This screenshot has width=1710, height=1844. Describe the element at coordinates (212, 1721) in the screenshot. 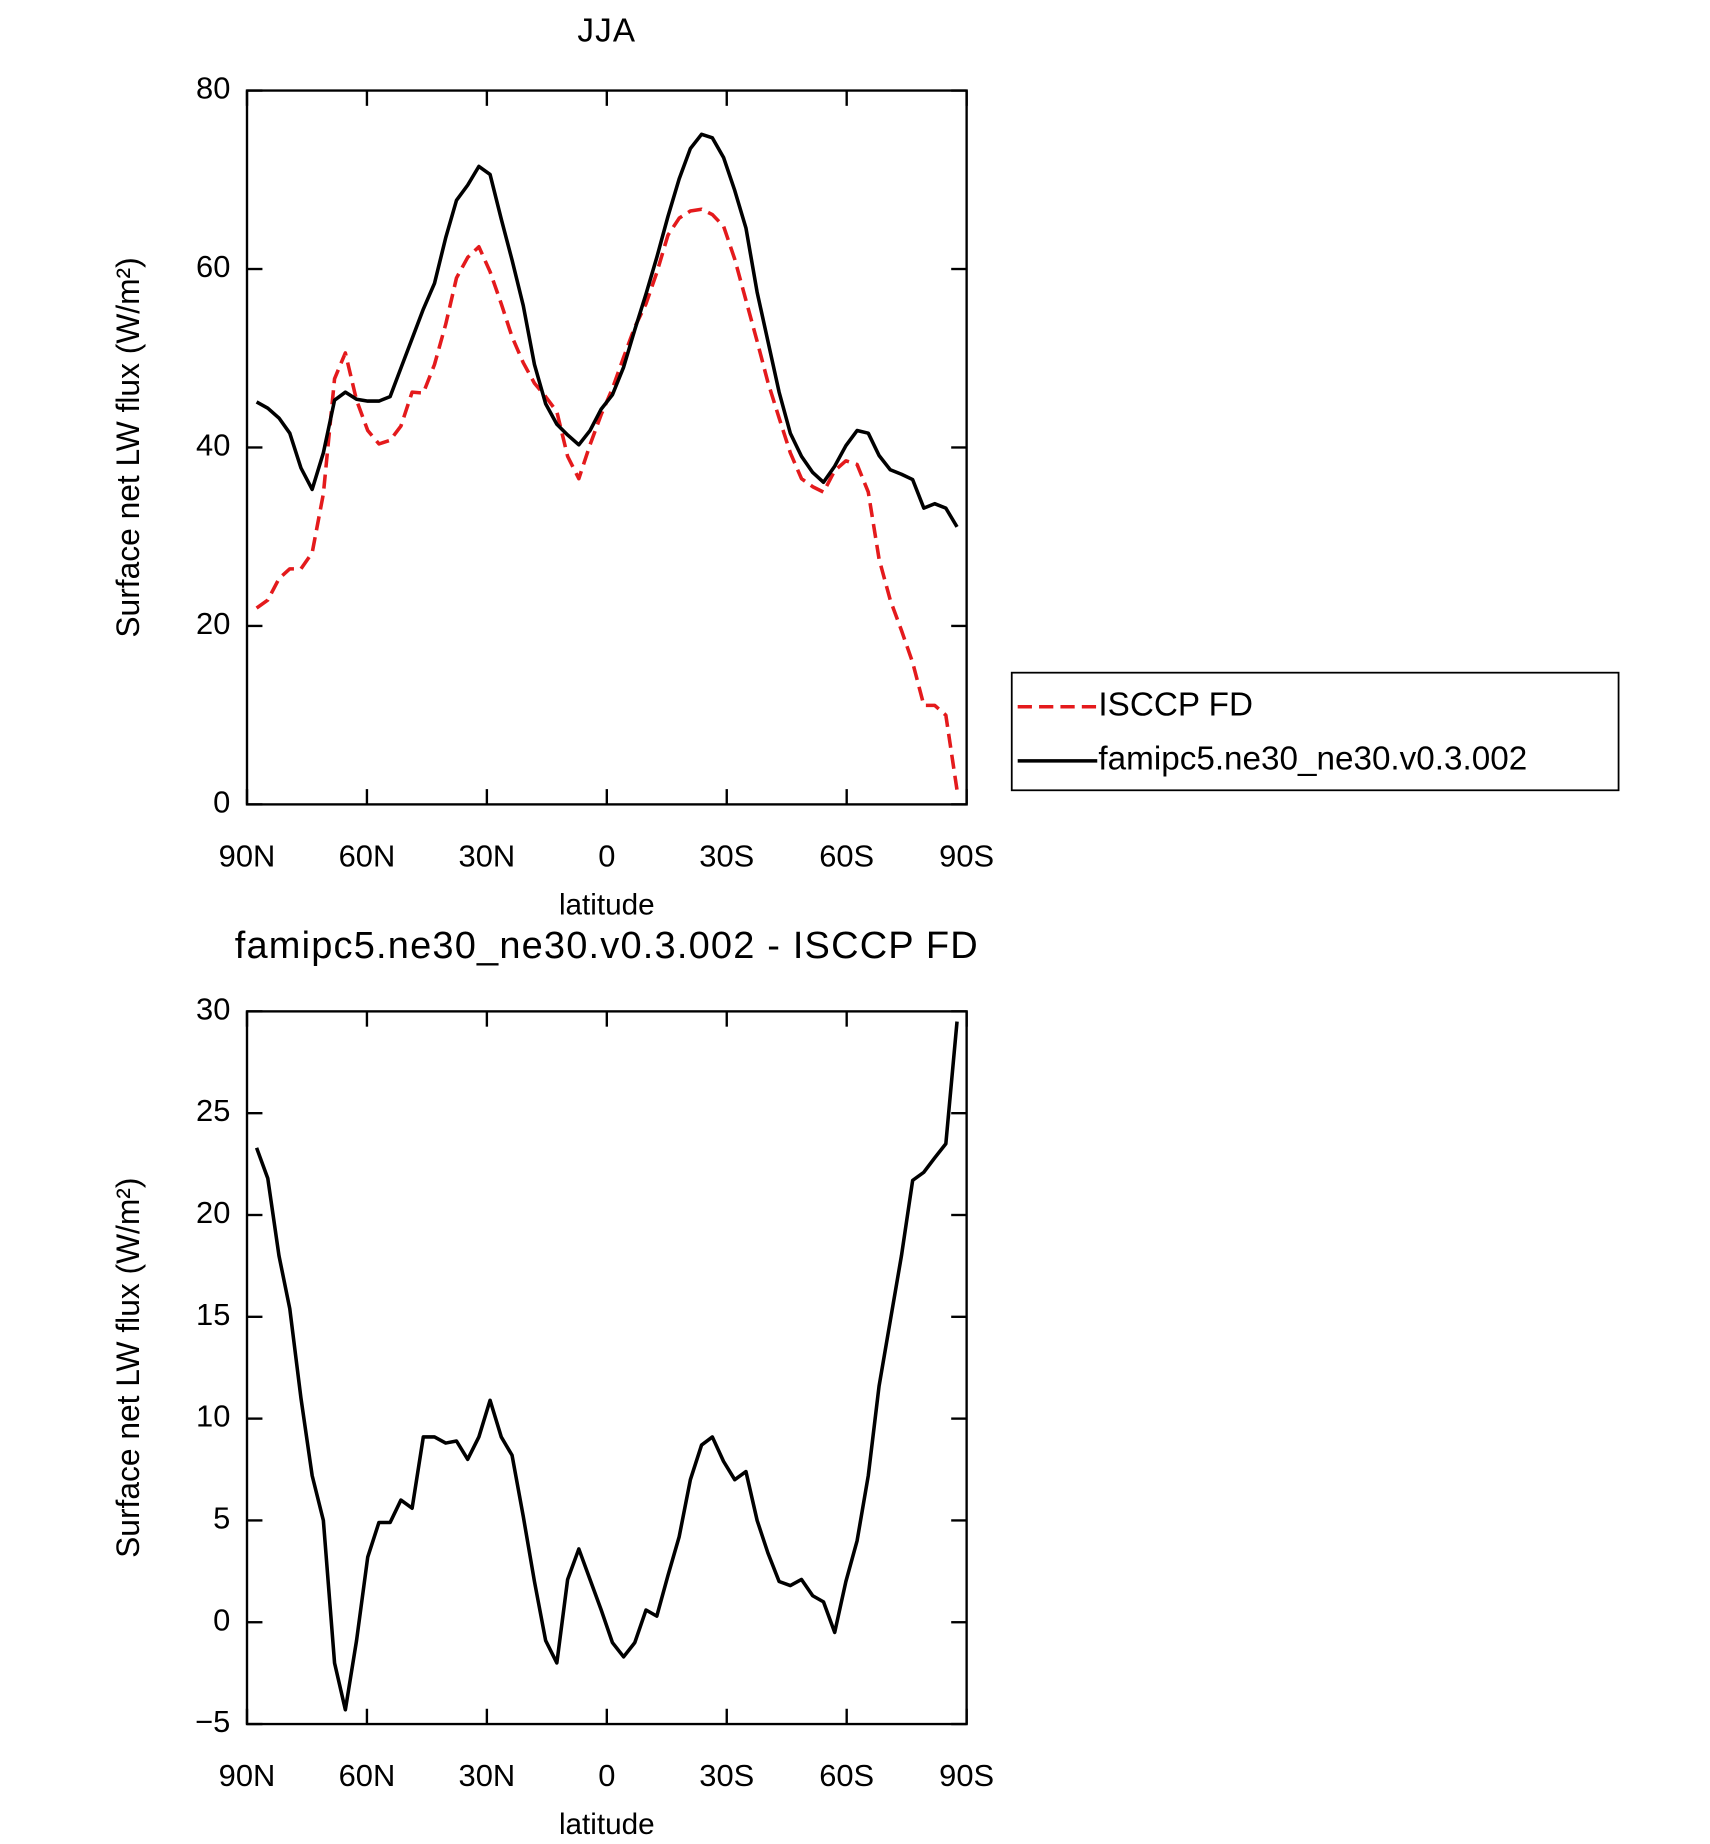

I see `y-tick-label: −5` at that location.